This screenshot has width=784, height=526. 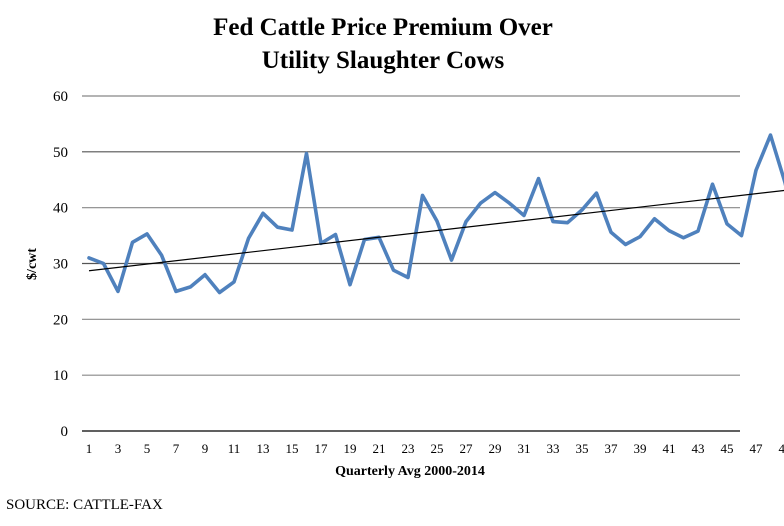 What do you see at coordinates (582, 448) in the screenshot?
I see `x-tick-label: 35` at bounding box center [582, 448].